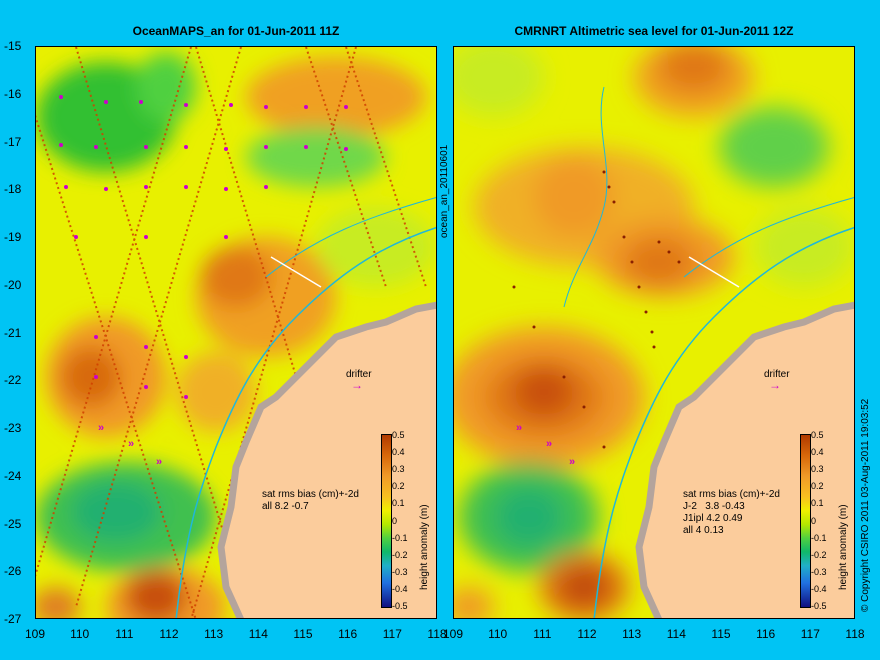 This screenshot has width=880, height=660. Describe the element at coordinates (843, 547) in the screenshot. I see `right-colorbar-label: height anomaly (m)` at that location.